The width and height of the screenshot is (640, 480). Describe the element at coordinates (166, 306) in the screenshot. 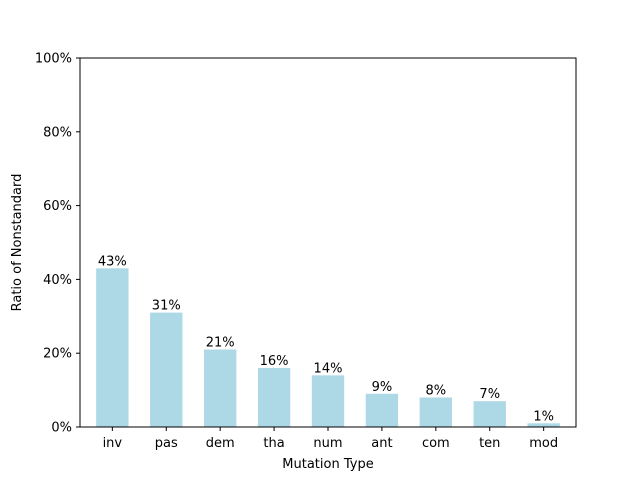

I see `bar-value-label-pas: 31%` at that location.